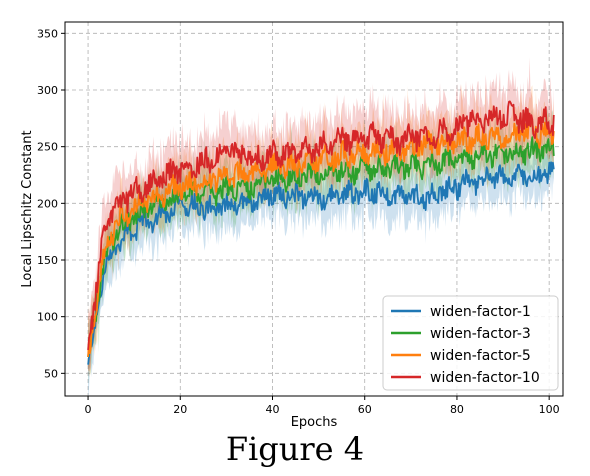  What do you see at coordinates (314, 422) in the screenshot?
I see `x-axis-label: Epochs` at bounding box center [314, 422].